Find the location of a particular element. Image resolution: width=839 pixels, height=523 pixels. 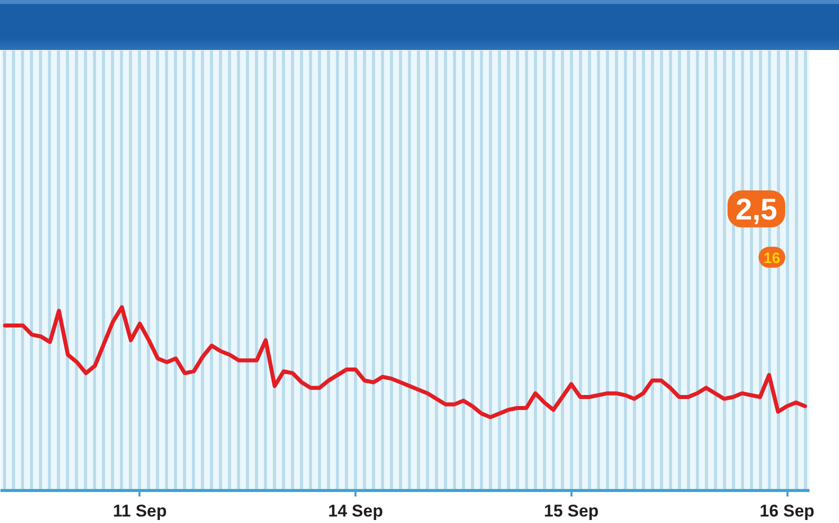

text: 2,5 is located at coordinates (757, 209).